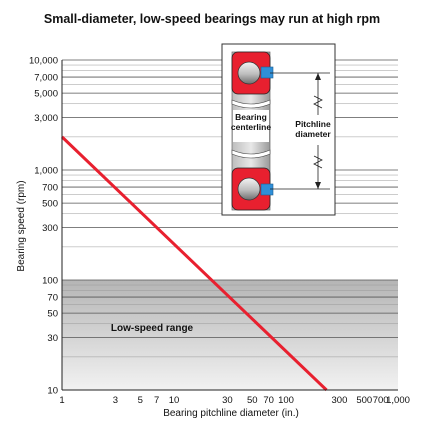 This screenshot has height=438, width=425. What do you see at coordinates (50, 188) in the screenshot?
I see `y-tick-label: 700` at bounding box center [50, 188].